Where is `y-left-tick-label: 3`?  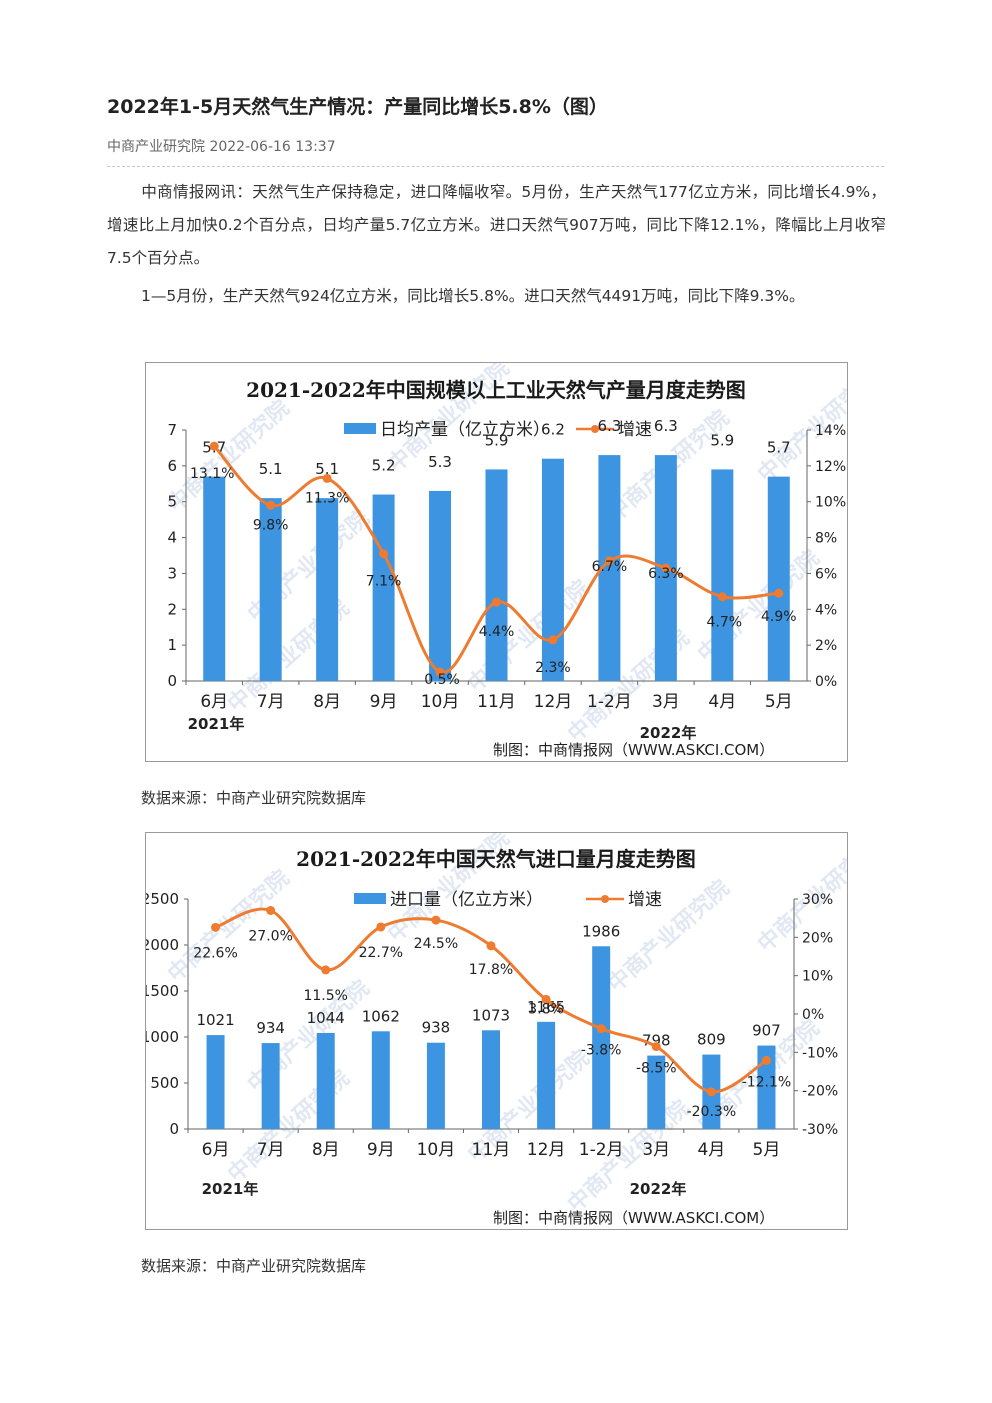 y-left-tick-label: 3 is located at coordinates (172, 573).